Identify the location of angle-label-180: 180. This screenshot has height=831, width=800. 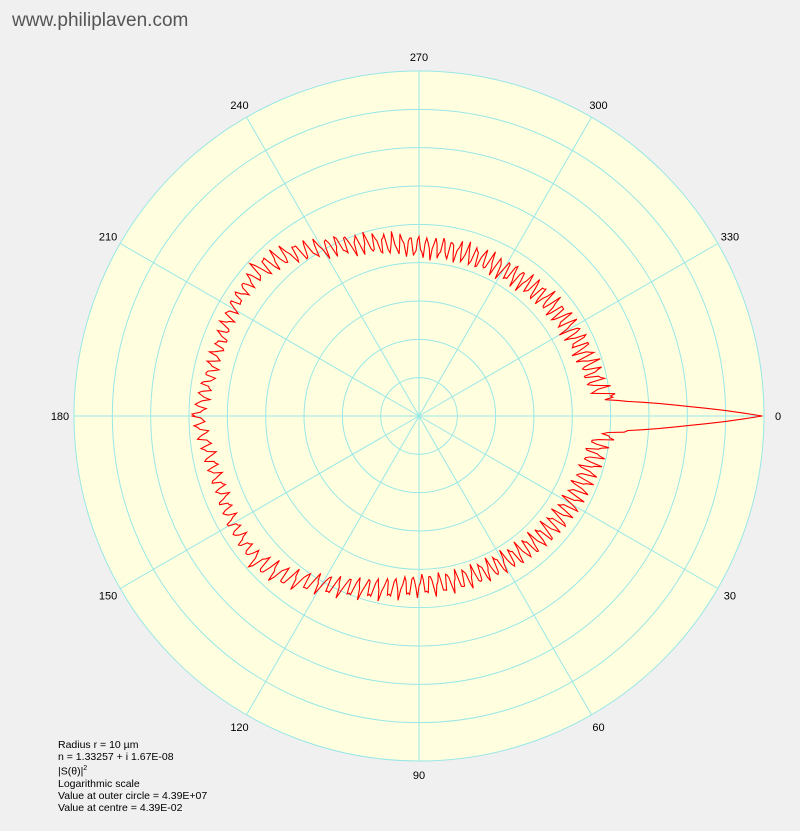
(60, 417).